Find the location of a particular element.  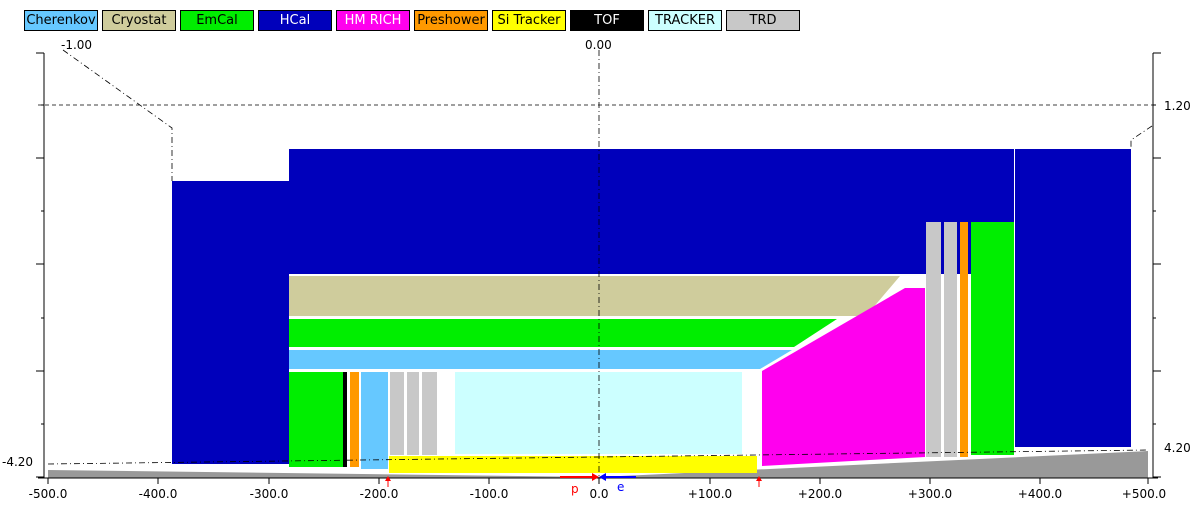

legend-hcal: HCal is located at coordinates (295, 20).